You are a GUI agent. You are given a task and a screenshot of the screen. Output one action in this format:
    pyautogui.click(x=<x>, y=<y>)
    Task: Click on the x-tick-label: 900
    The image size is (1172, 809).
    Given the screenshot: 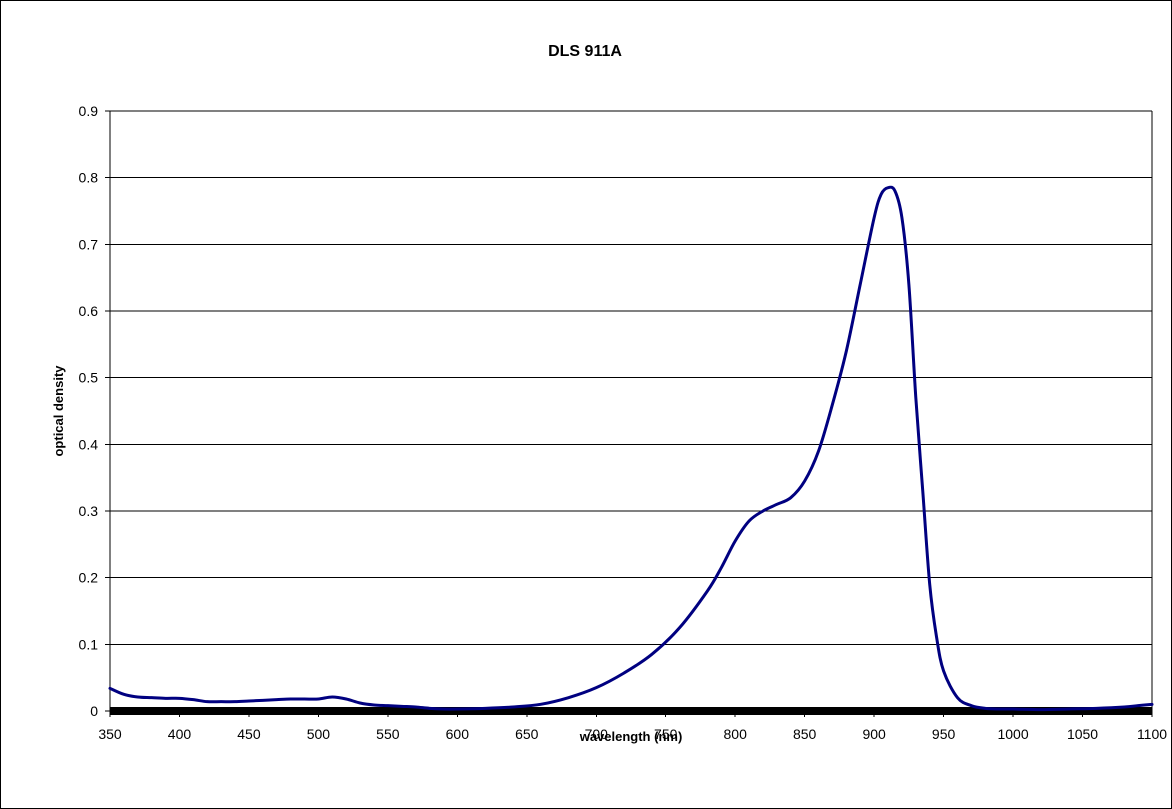 What is the action you would take?
    pyautogui.click(x=874, y=734)
    